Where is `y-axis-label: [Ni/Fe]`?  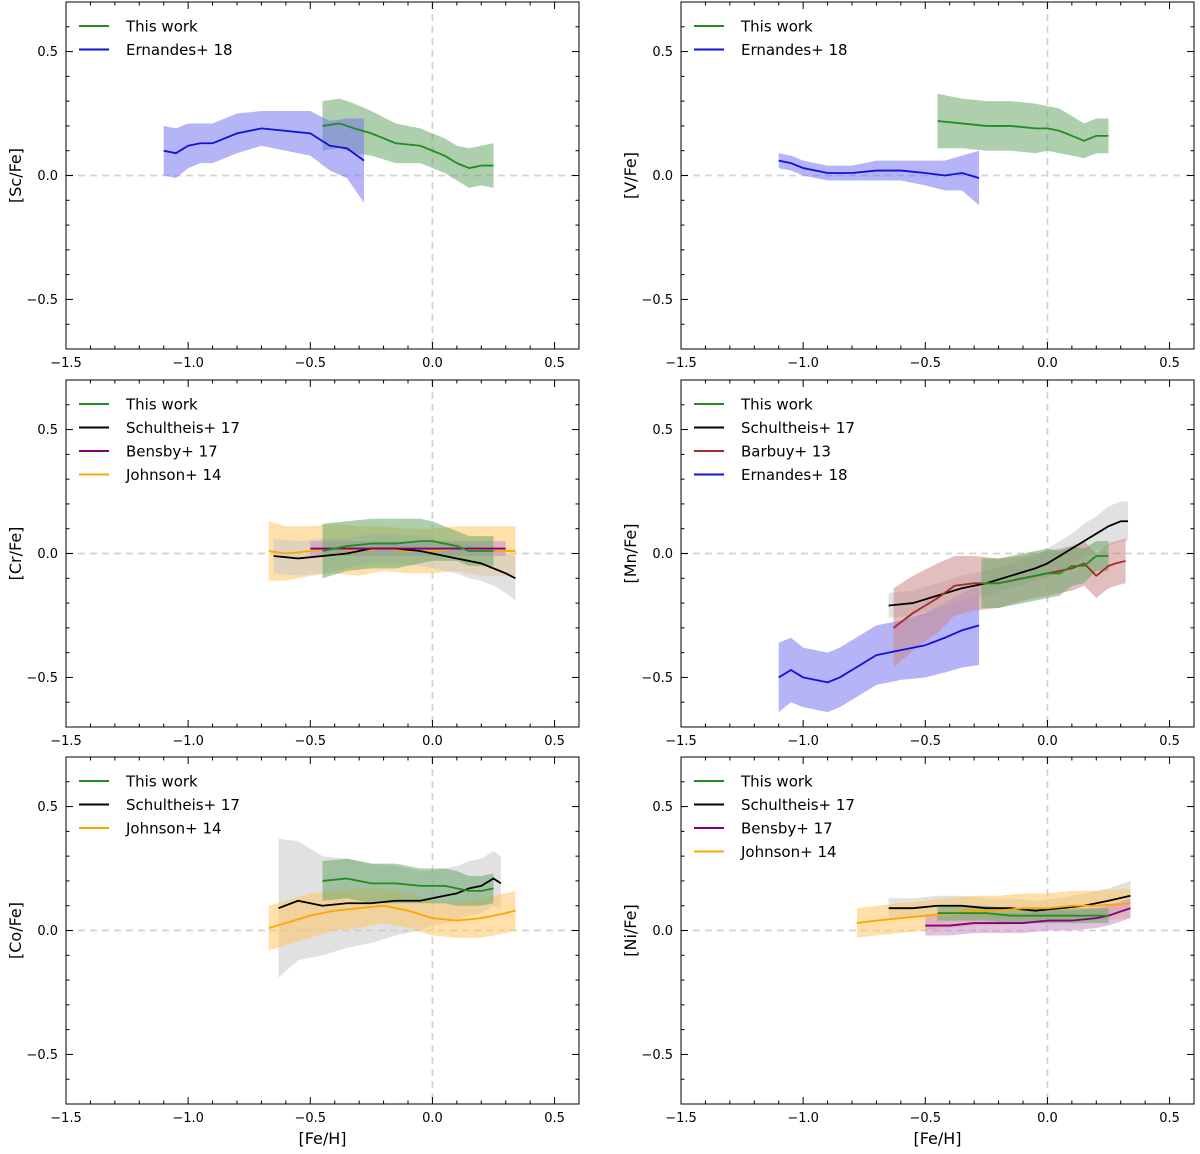 y-axis-label: [Ni/Fe] is located at coordinates (630, 930).